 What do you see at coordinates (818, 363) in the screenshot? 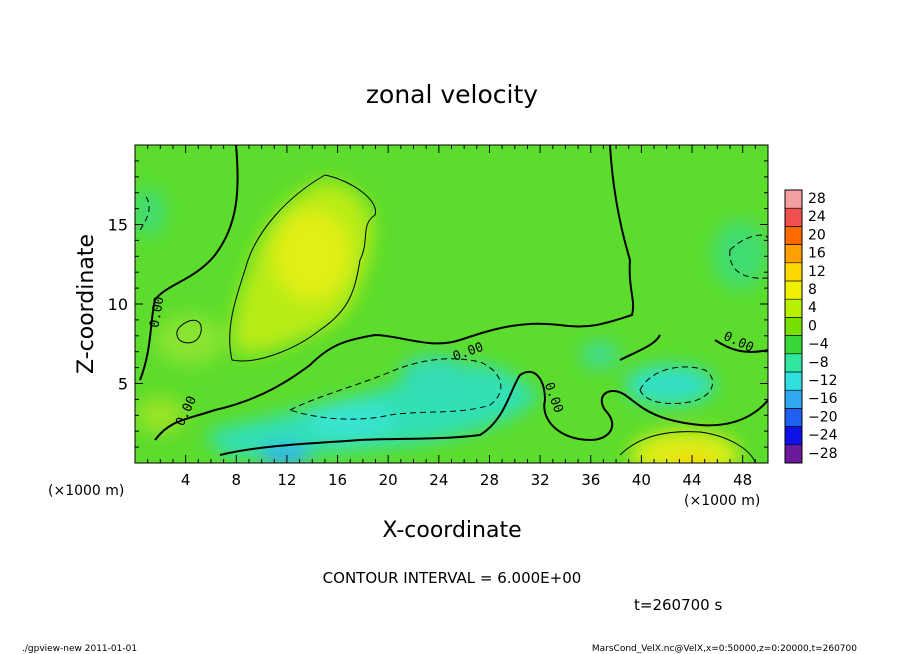
I see `colorbar-label: −8` at bounding box center [818, 363].